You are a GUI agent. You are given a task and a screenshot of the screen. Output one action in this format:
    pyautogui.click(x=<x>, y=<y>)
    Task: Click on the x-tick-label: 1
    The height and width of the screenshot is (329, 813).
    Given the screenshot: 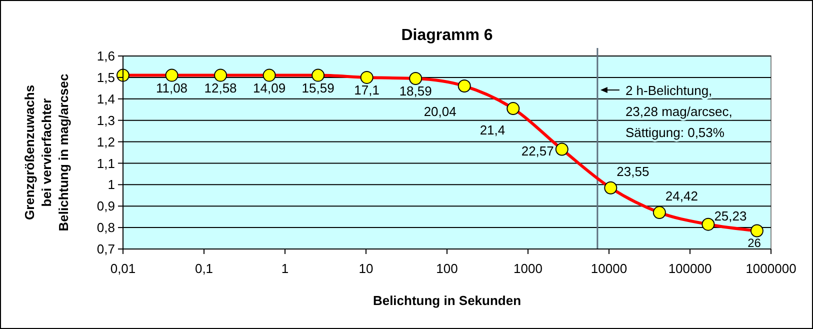 What is the action you would take?
    pyautogui.click(x=285, y=268)
    